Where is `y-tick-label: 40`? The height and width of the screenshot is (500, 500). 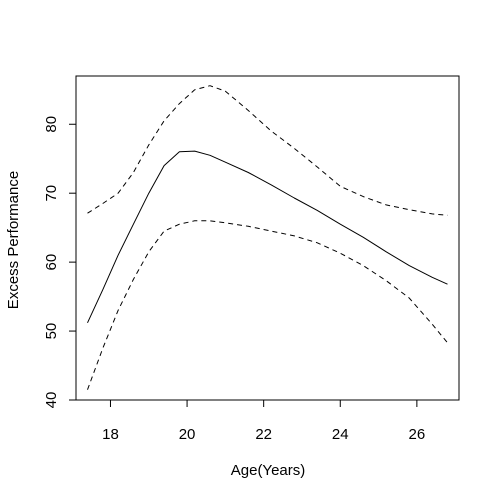
y-tick-label: 40 is located at coordinates (51, 400).